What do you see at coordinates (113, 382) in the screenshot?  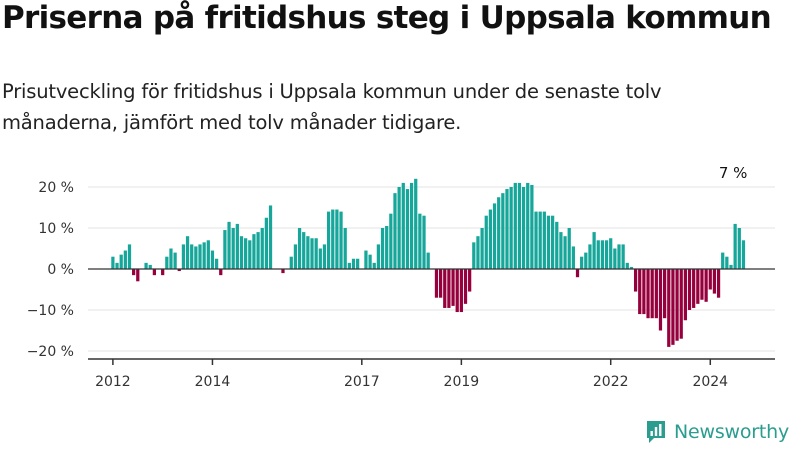 I see `x-tick-label: 2012` at bounding box center [113, 382].